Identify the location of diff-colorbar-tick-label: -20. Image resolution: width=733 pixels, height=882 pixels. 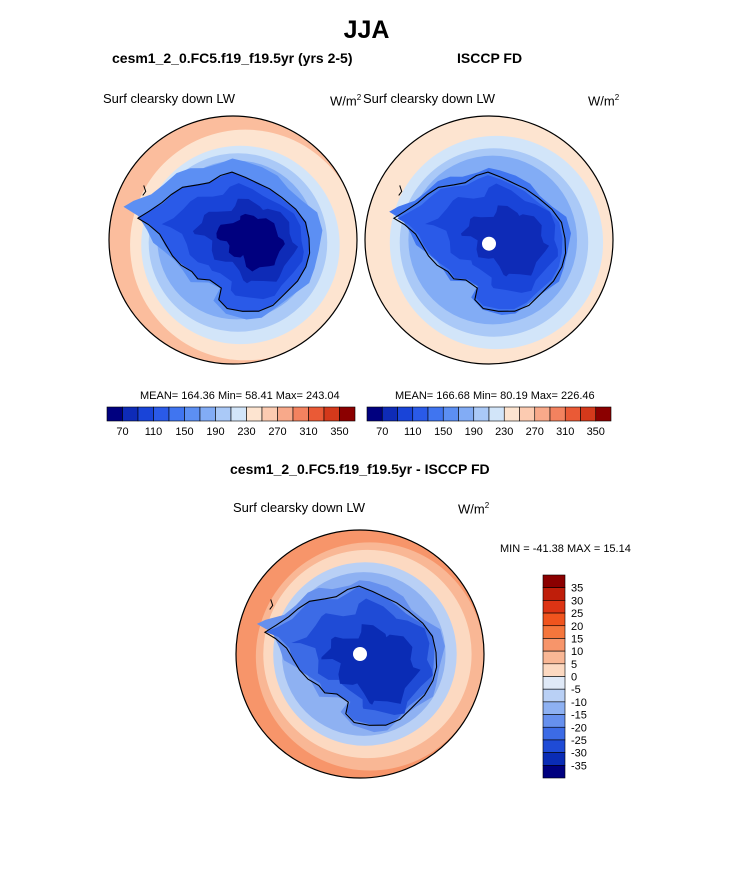
(579, 728).